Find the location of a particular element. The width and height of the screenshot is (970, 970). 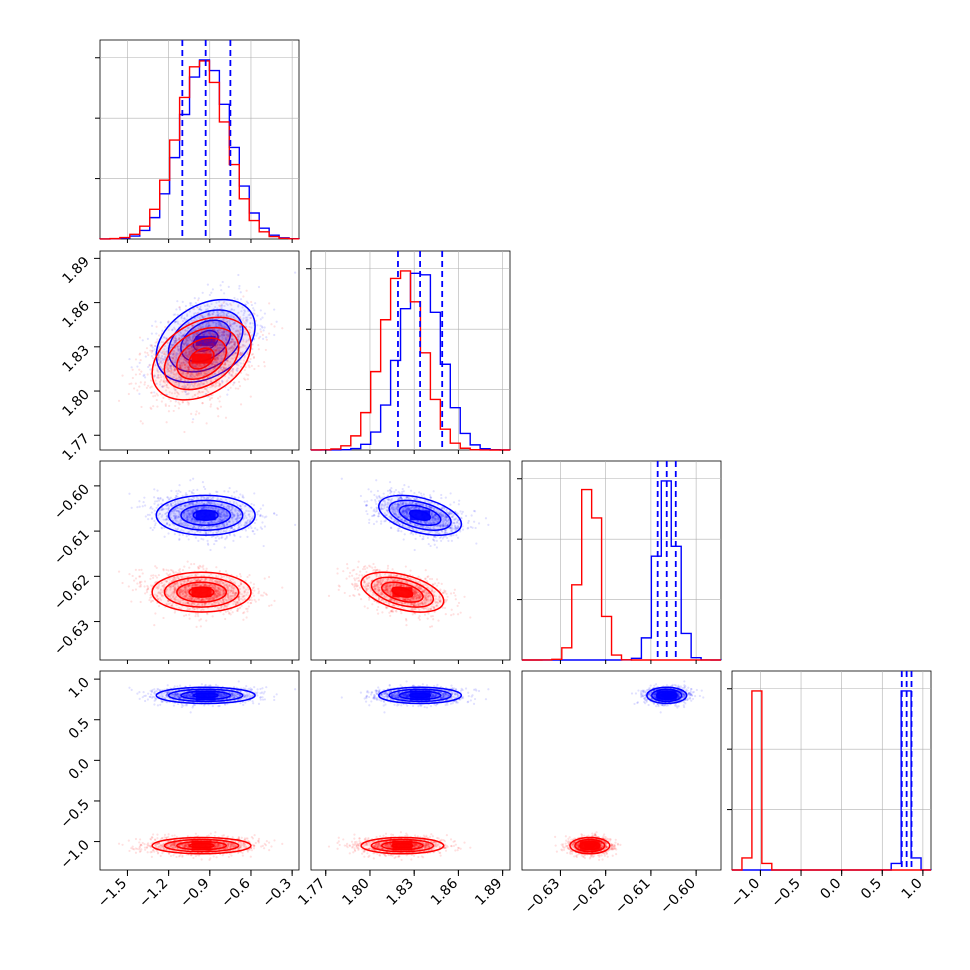

x-tick-label: −0.5 is located at coordinates (786, 893).